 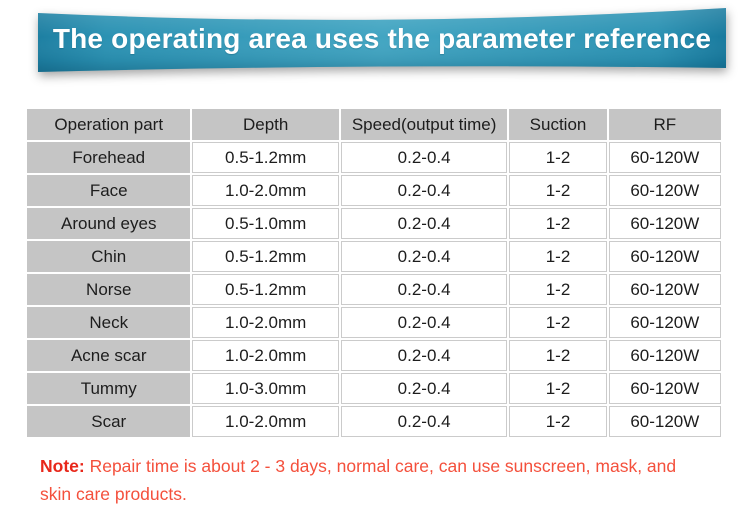 I want to click on table-row: Face 1.0-2.0mm 0.2-0.4 1-2 60-120W, so click(x=374, y=190).